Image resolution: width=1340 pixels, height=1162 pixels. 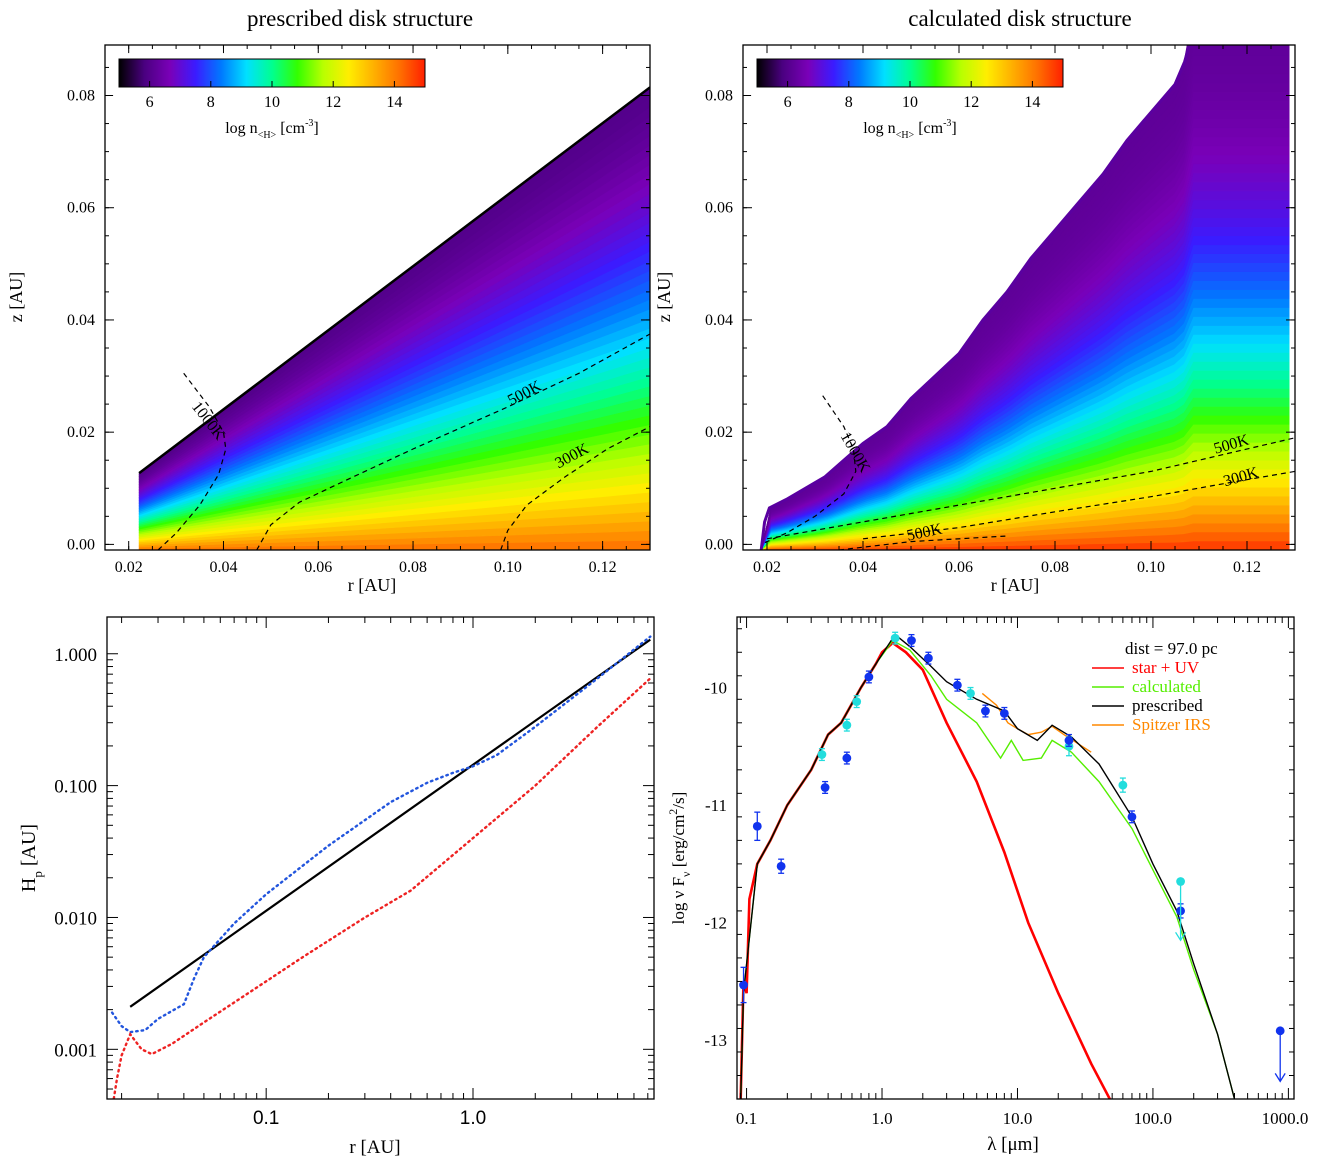 What do you see at coordinates (29, 845) in the screenshot?
I see `hp-unit: [AU]` at bounding box center [29, 845].